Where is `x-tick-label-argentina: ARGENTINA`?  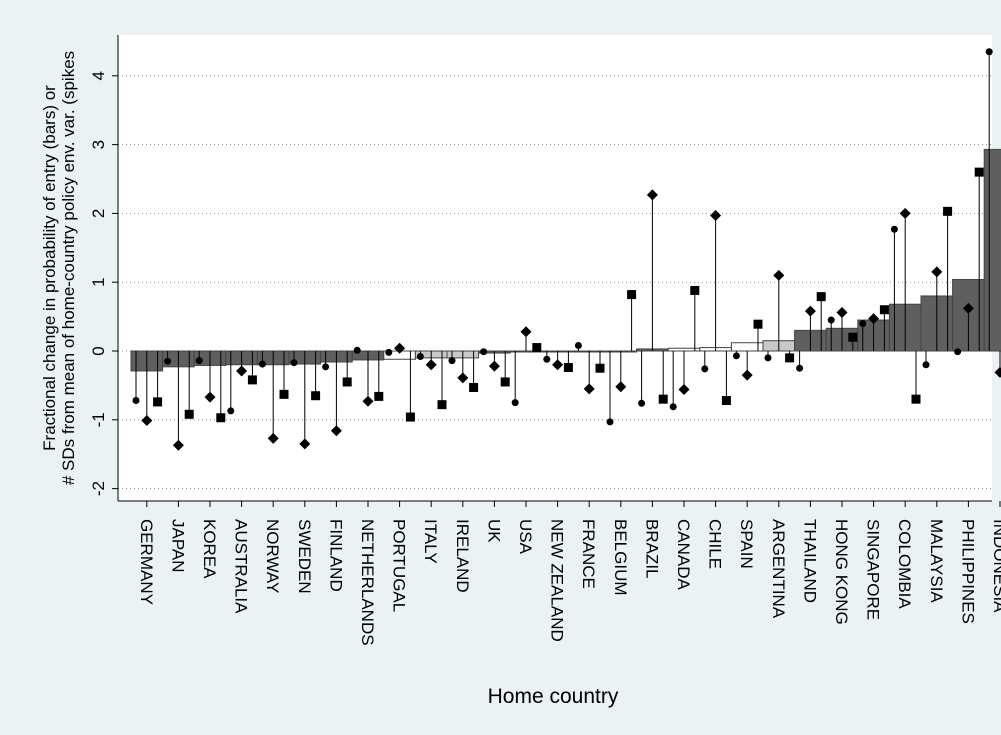 x-tick-label-argentina: ARGENTINA is located at coordinates (778, 569).